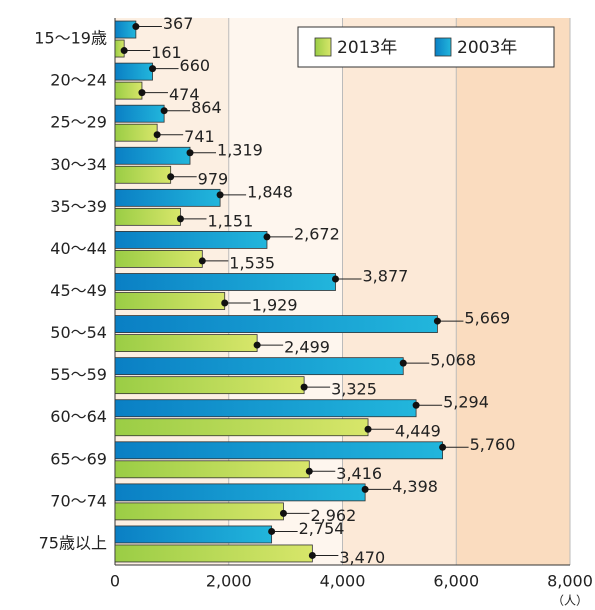 The height and width of the screenshot is (610, 595). I want to click on data-label: 1,848, so click(270, 191).